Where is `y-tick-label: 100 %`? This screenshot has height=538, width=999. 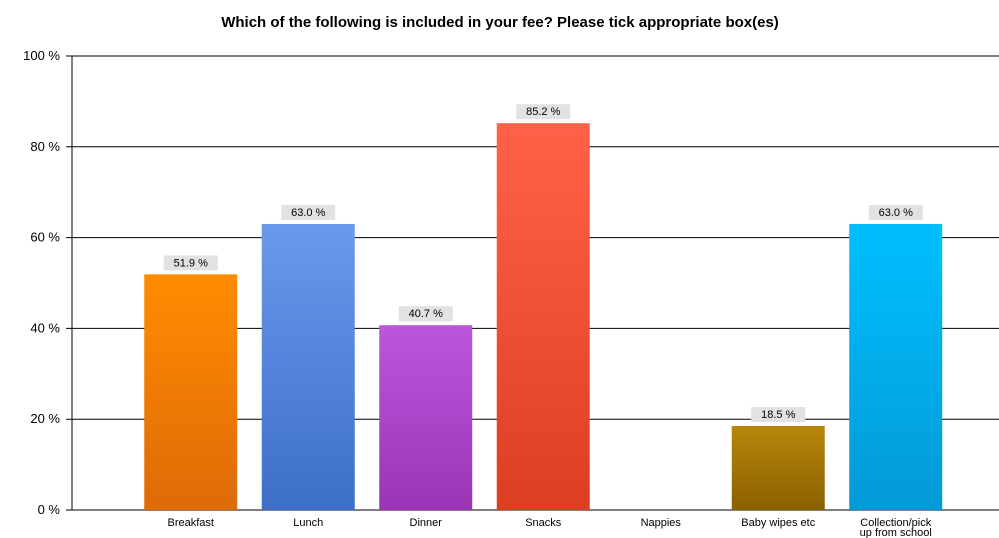
y-tick-label: 100 % is located at coordinates (41, 55).